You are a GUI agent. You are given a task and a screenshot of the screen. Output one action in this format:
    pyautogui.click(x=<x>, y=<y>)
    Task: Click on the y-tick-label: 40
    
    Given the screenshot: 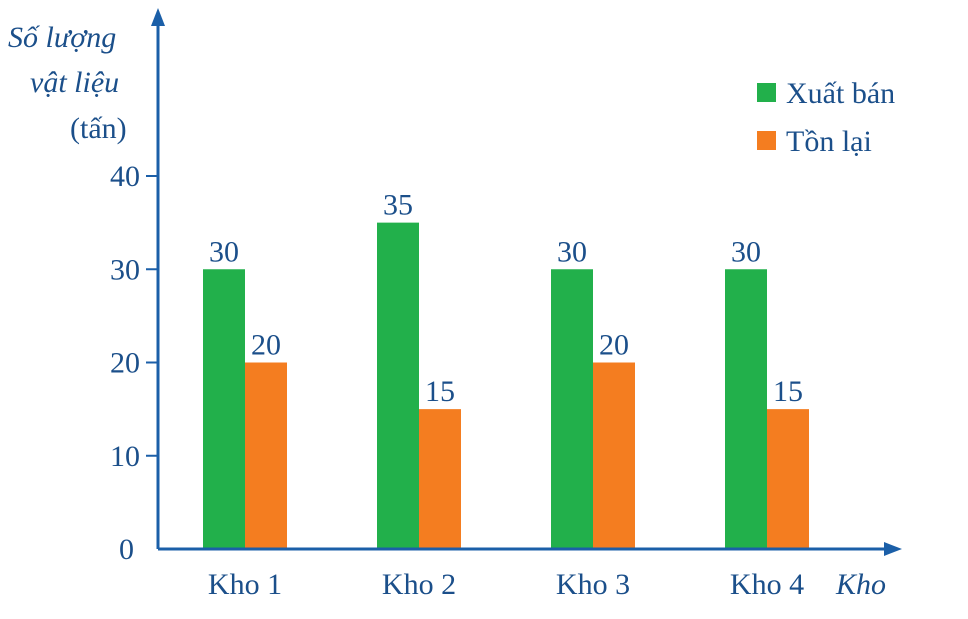 What is the action you would take?
    pyautogui.click(x=125, y=176)
    